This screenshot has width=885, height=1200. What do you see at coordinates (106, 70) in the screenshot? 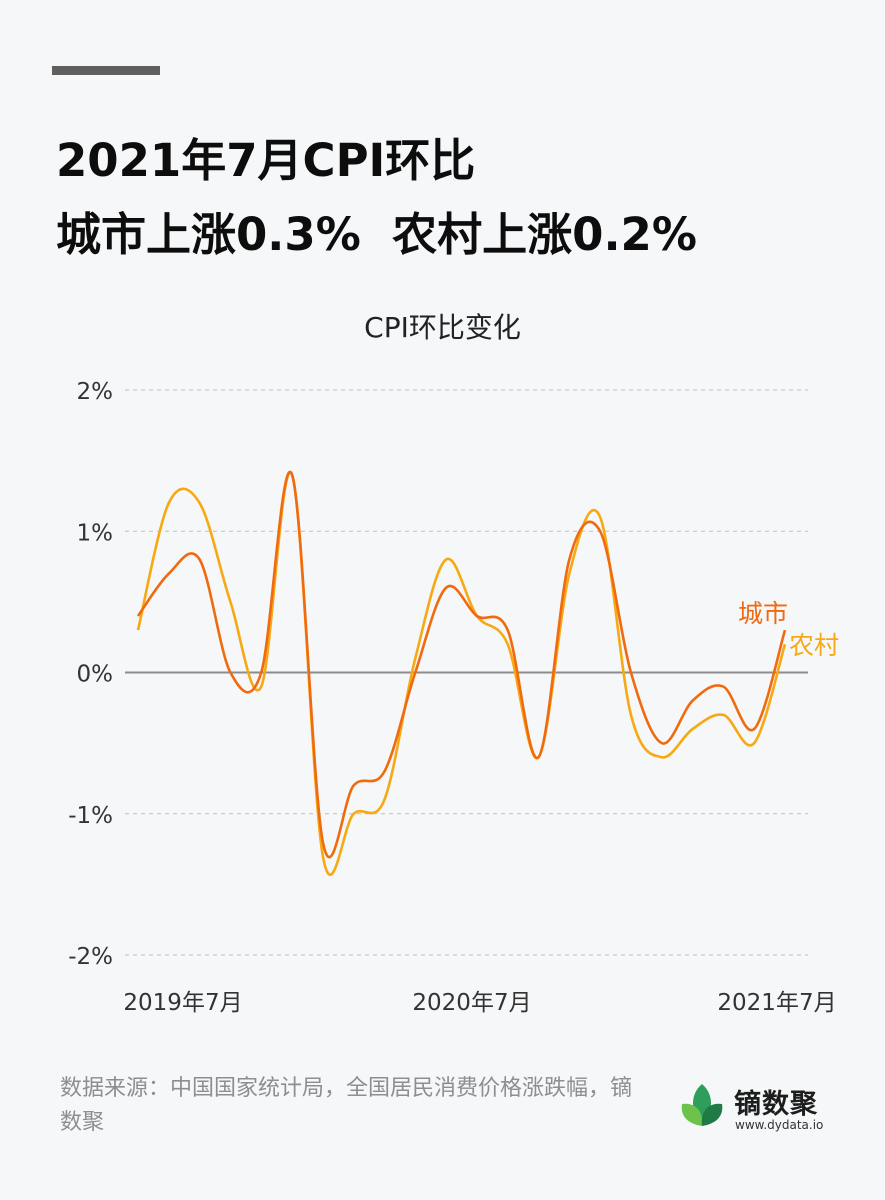
I see `top-accent-bar` at bounding box center [106, 70].